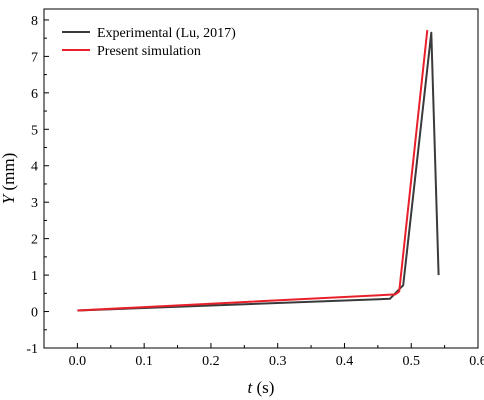  Describe the element at coordinates (166, 33) in the screenshot. I see `legend-label-experimental: Experimental (Lu, 2017)` at that location.